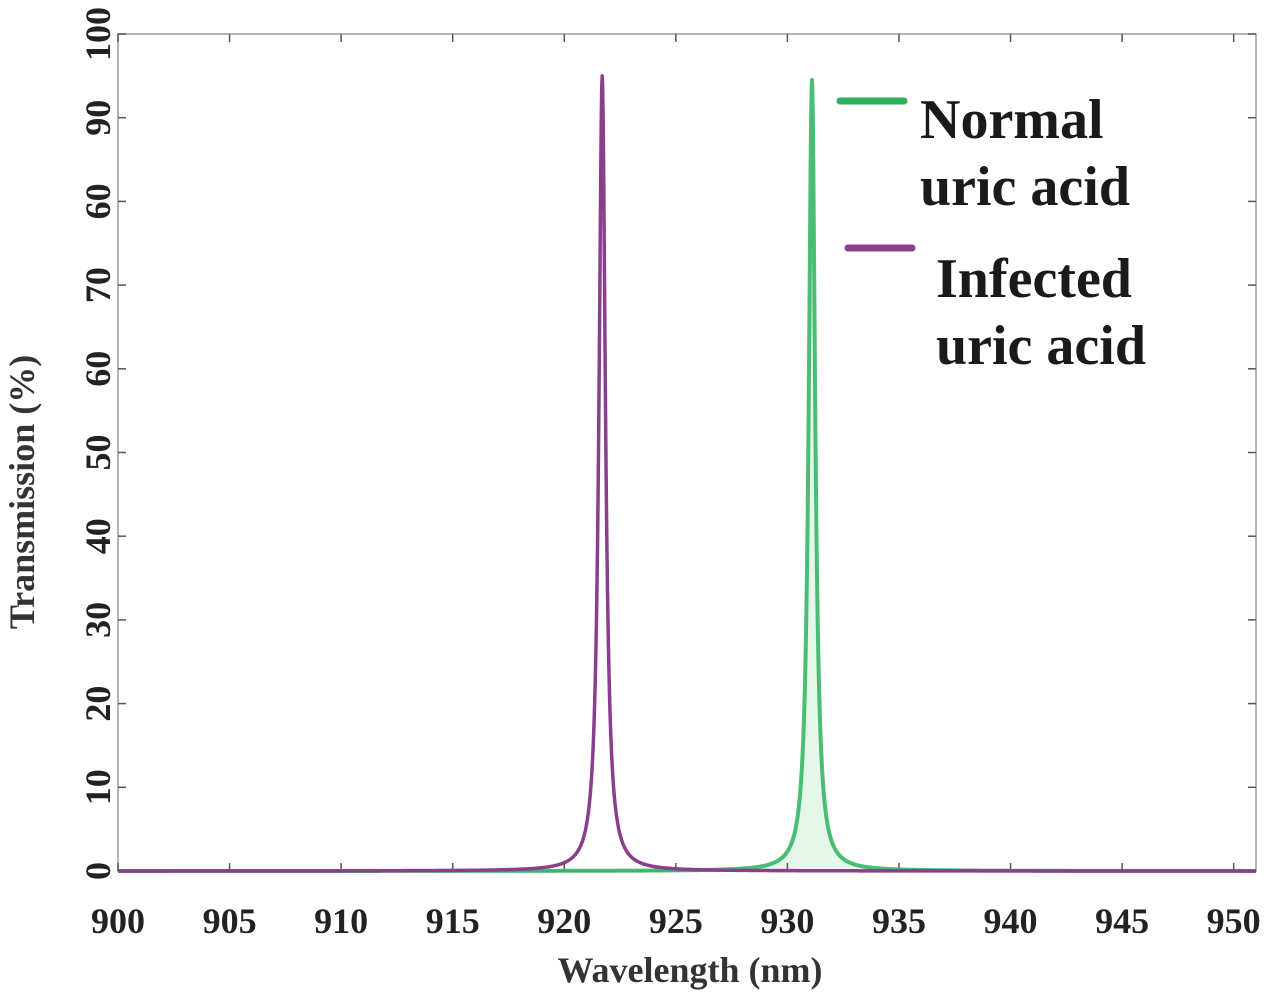 The width and height of the screenshot is (1268, 995). What do you see at coordinates (98, 118) in the screenshot?
I see `y-tick-label: 90` at bounding box center [98, 118].